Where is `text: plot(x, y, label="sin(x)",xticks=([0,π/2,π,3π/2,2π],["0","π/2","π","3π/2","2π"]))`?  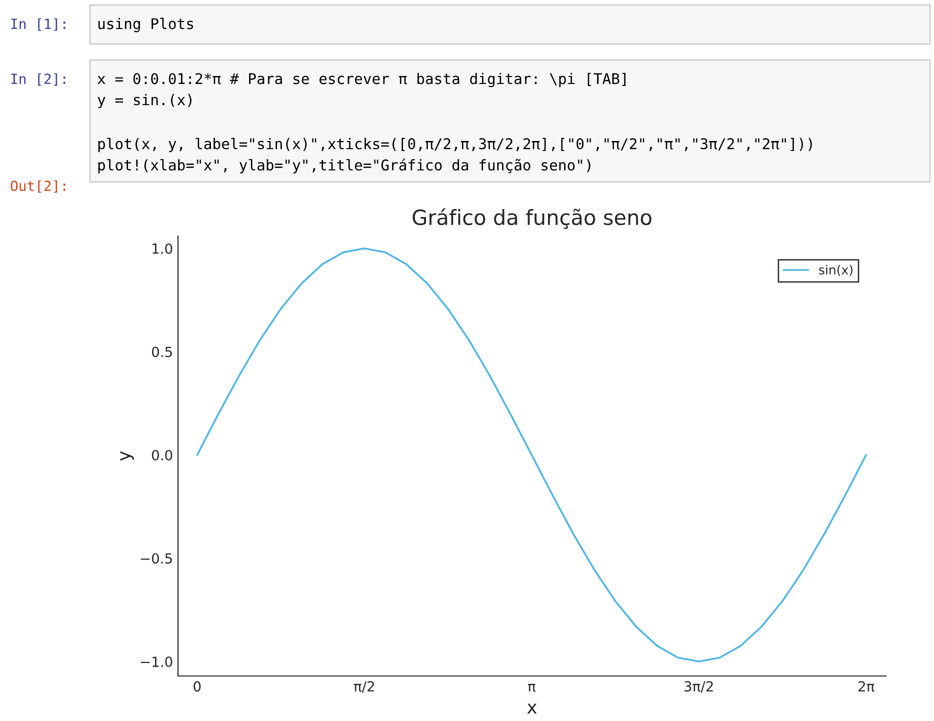 text: plot(x, y, label="sin(x)",xticks=([0,π/2,π,3π/2,2π],["0","π/2","π","3π/2","2π"])) is located at coordinates (455, 145).